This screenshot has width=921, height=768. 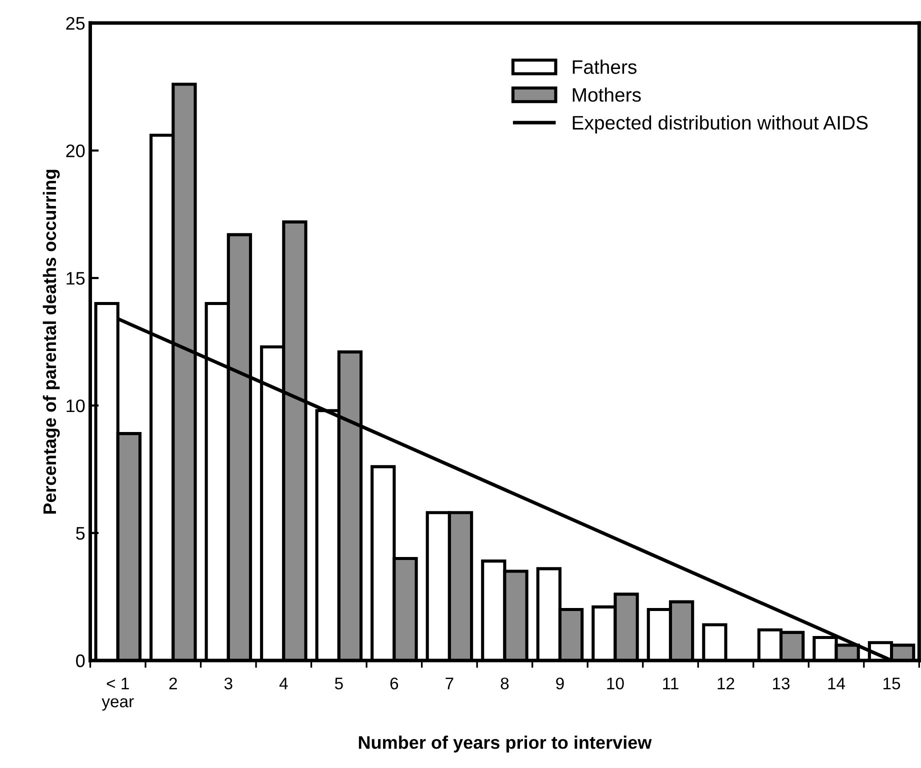 What do you see at coordinates (505, 744) in the screenshot?
I see `x-axis-title: Number of years prior to interview` at bounding box center [505, 744].